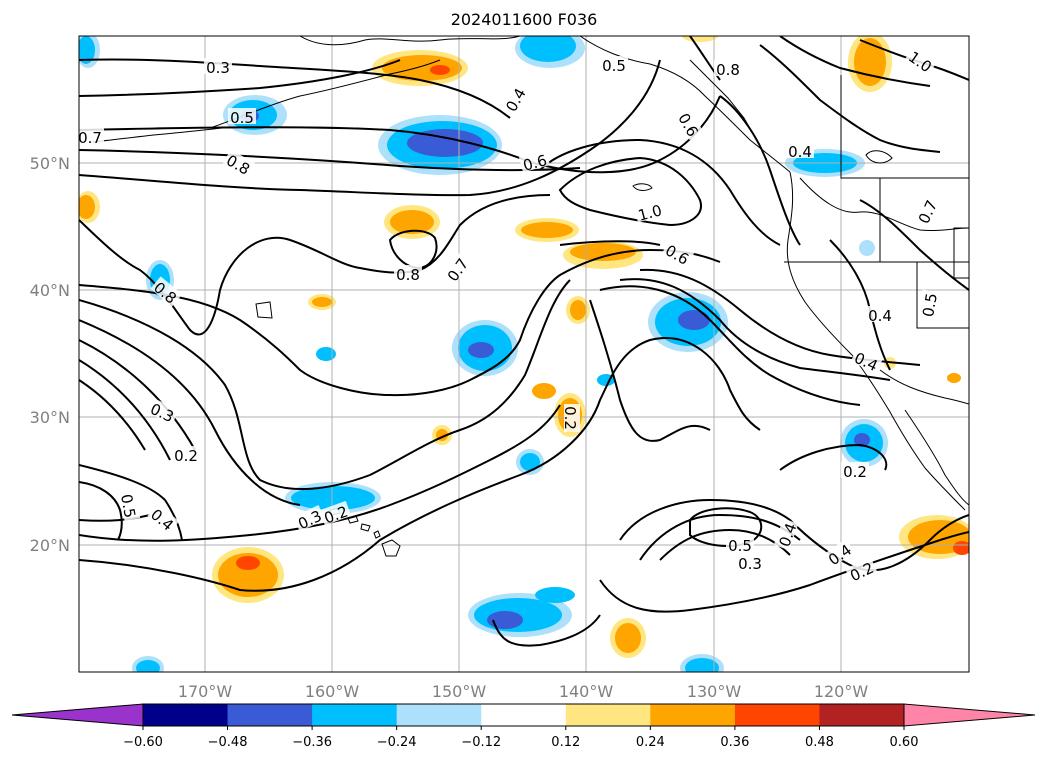  What do you see at coordinates (50, 545) in the screenshot?
I see `latitude-label: 20°N` at bounding box center [50, 545].